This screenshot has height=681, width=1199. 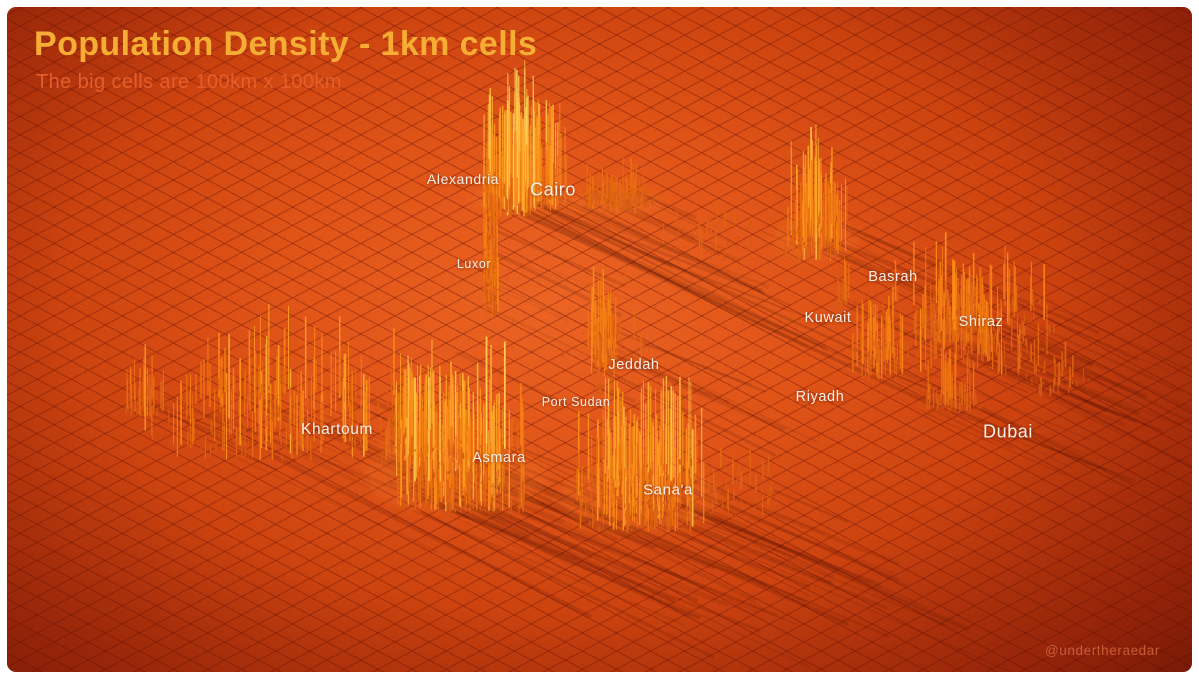 What do you see at coordinates (1102, 650) in the screenshot?
I see `attribution-handle: @undertheraedar` at bounding box center [1102, 650].